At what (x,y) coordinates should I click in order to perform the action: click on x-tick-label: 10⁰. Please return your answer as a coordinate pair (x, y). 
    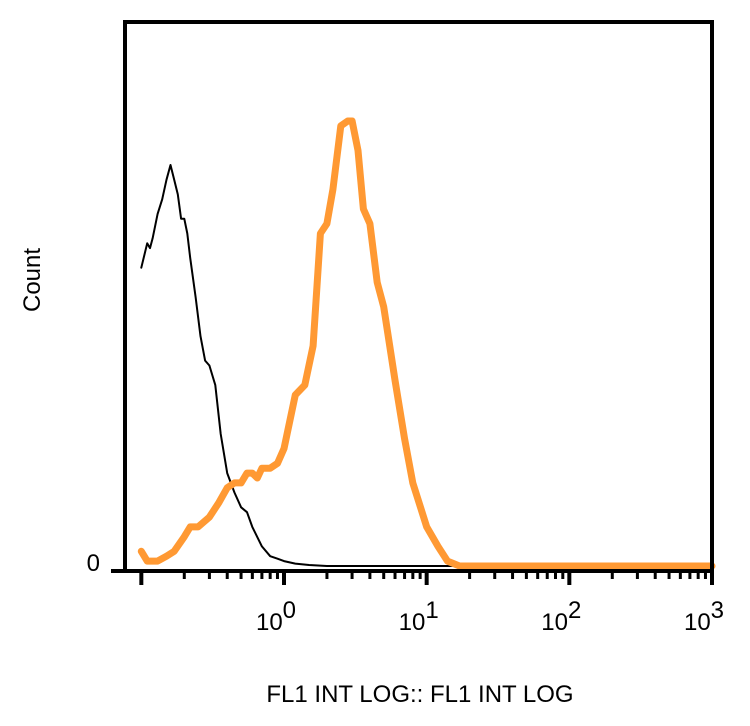
    Looking at the image, I should click on (276, 616).